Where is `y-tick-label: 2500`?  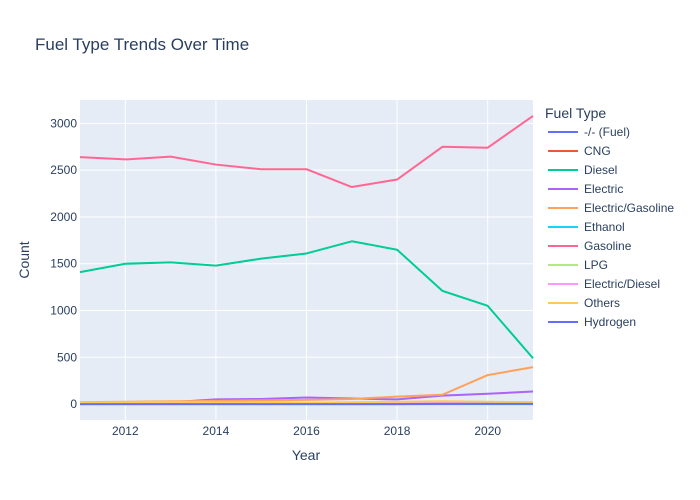
y-tick-label: 2500 is located at coordinates (63, 170).